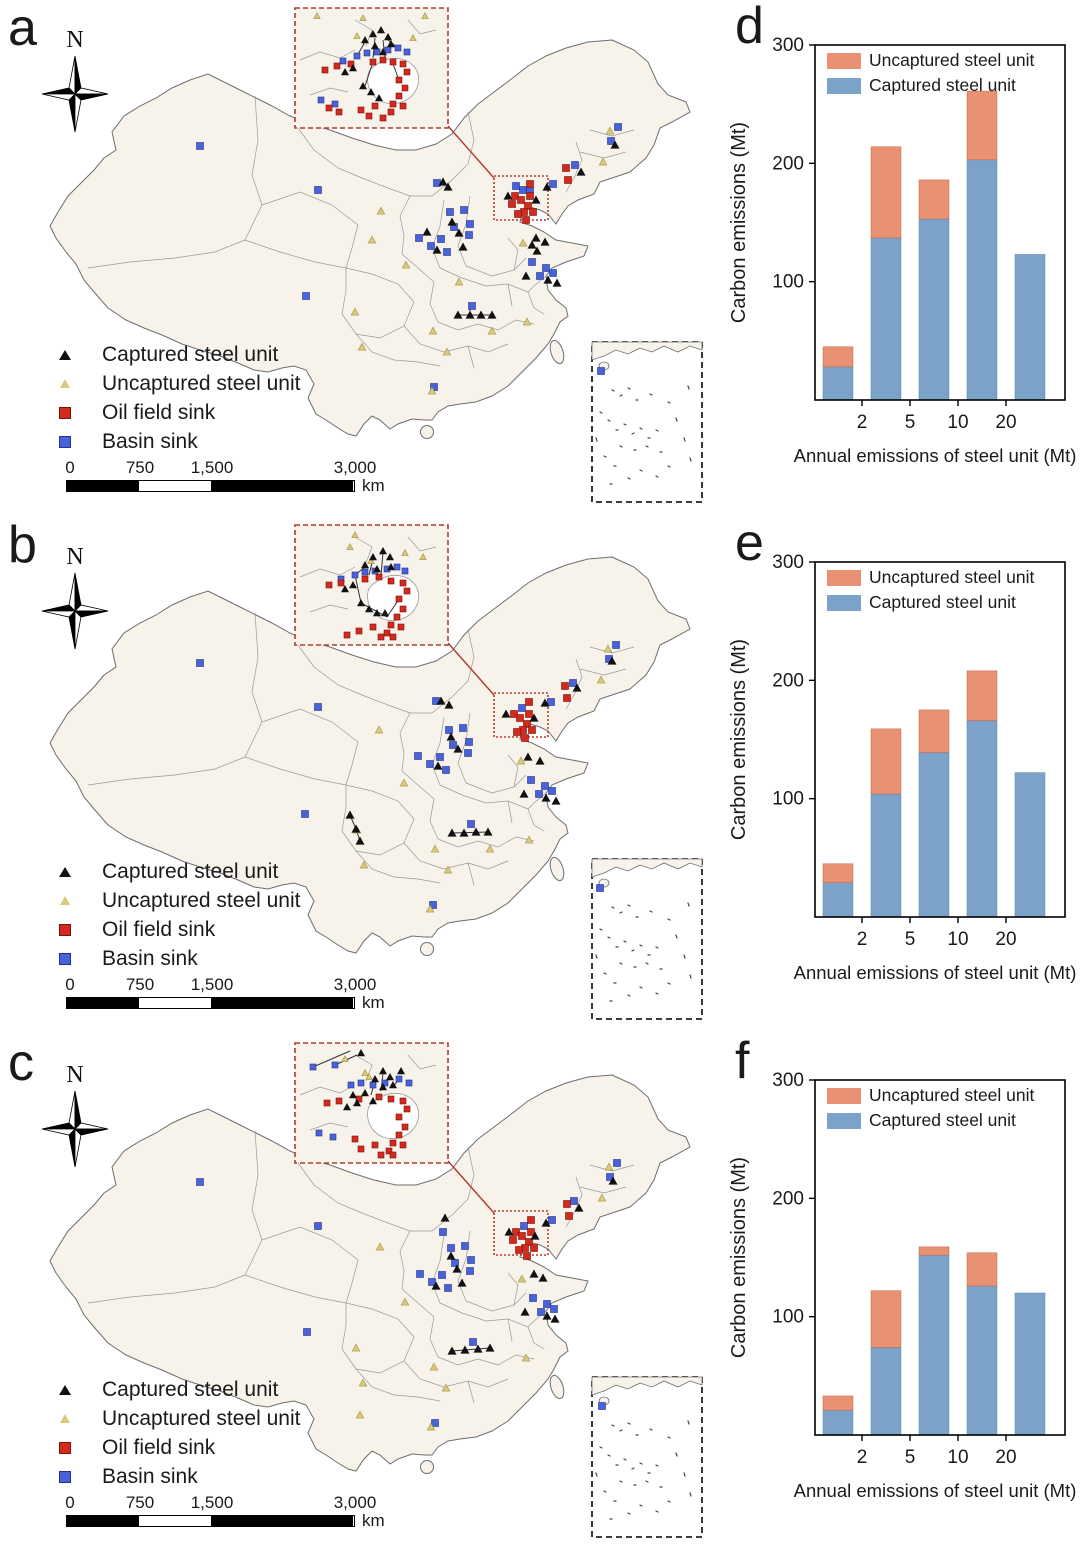 Image resolution: width=1080 pixels, height=1550 pixels. What do you see at coordinates (140, 467) in the screenshot?
I see `scale-tick-750: 750` at bounding box center [140, 467].